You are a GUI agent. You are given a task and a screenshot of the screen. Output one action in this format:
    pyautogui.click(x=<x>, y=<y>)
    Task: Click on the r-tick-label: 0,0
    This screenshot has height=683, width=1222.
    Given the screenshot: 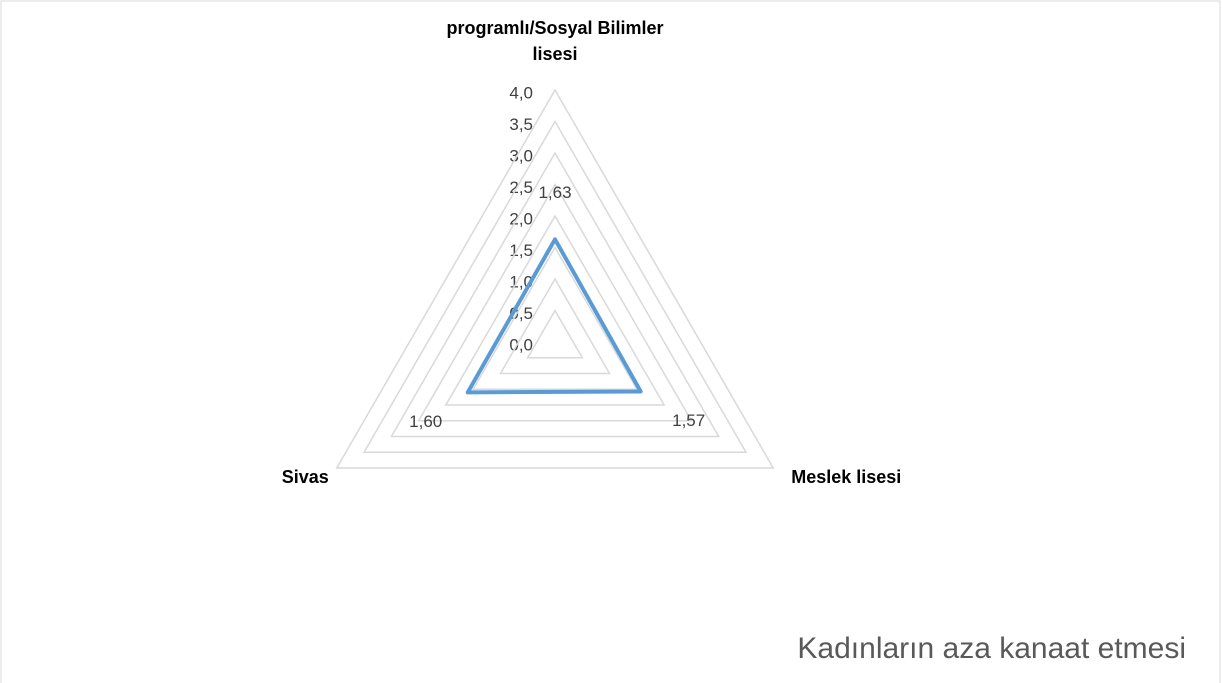 What is the action you would take?
    pyautogui.click(x=521, y=344)
    